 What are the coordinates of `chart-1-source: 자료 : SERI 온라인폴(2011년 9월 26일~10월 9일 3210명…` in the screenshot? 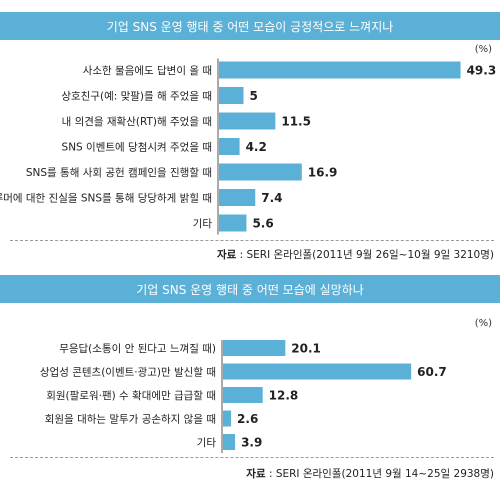 It's located at (355, 254).